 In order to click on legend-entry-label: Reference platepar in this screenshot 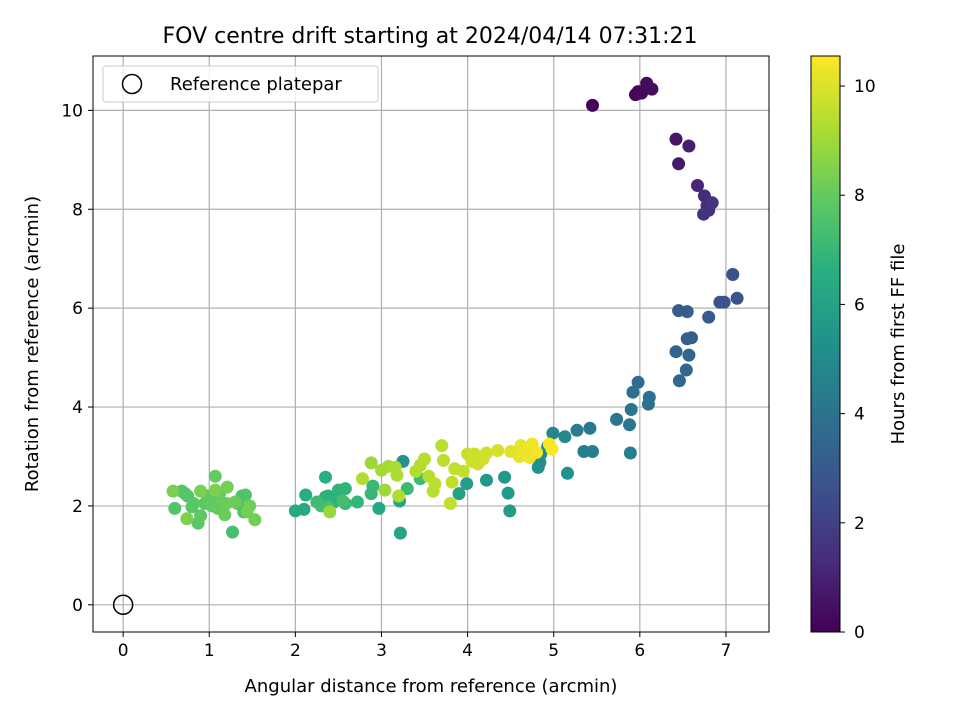, I will do `click(256, 84)`.